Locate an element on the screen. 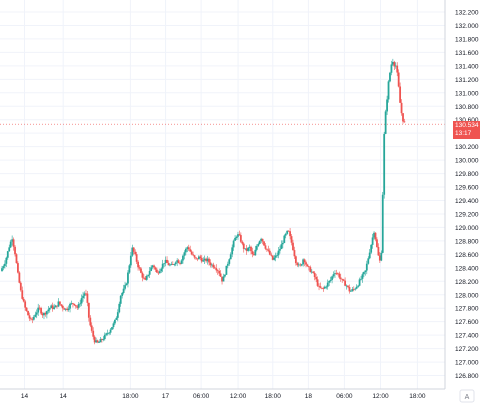 The image size is (480, 409). x-tick-label: 12:00 is located at coordinates (380, 396).